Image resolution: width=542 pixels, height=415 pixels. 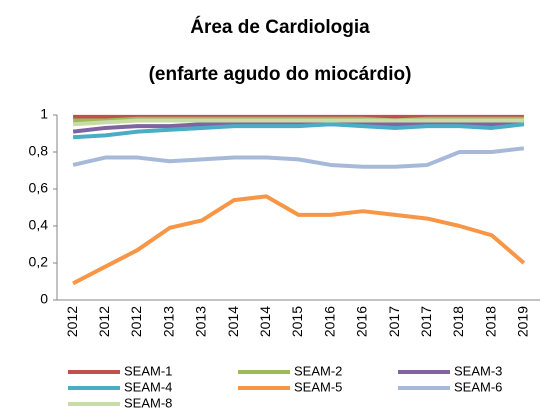 I want to click on legend-label: SEAM-4, so click(x=148, y=386).